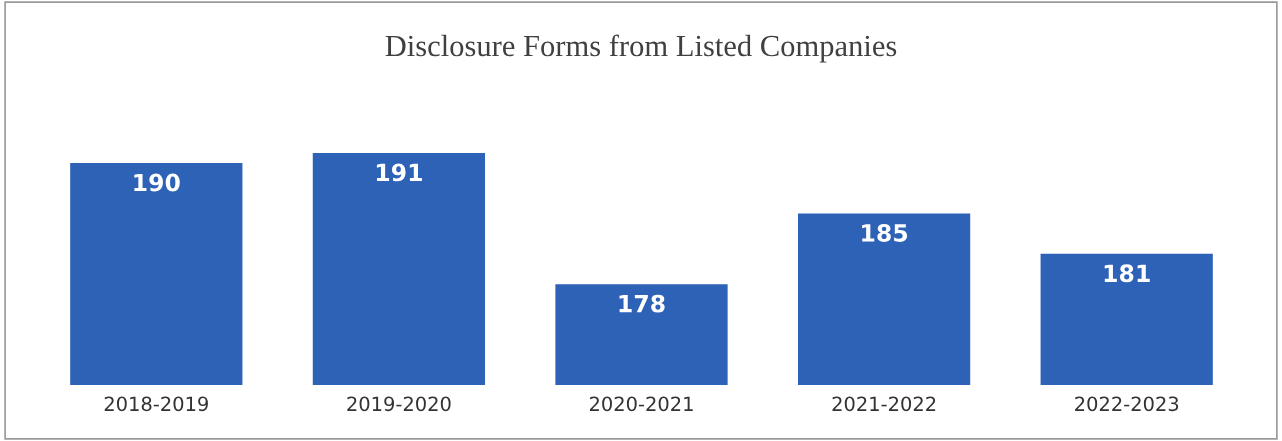 The image size is (1282, 441). Describe the element at coordinates (642, 303) in the screenshot. I see `data-label: 178` at that location.